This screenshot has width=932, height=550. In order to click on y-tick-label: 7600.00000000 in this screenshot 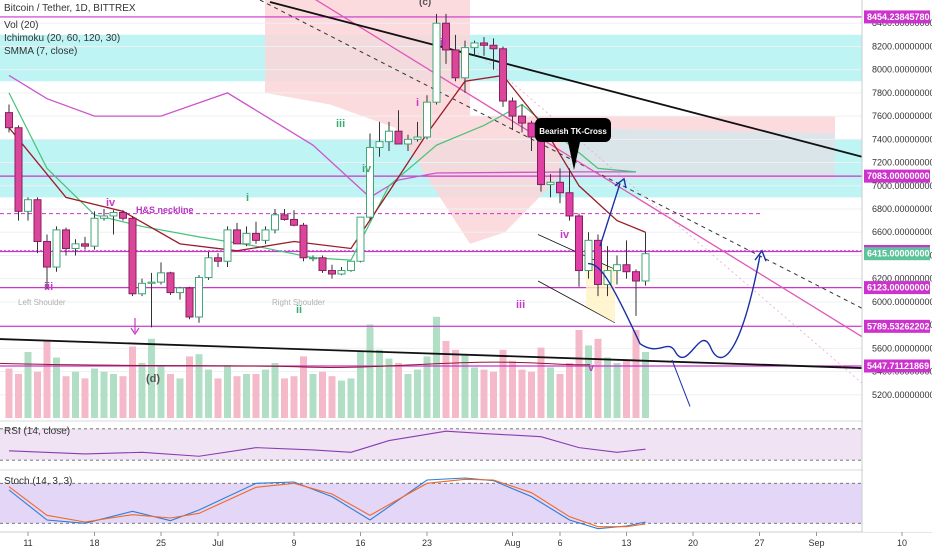, I will do `click(902, 116)`.